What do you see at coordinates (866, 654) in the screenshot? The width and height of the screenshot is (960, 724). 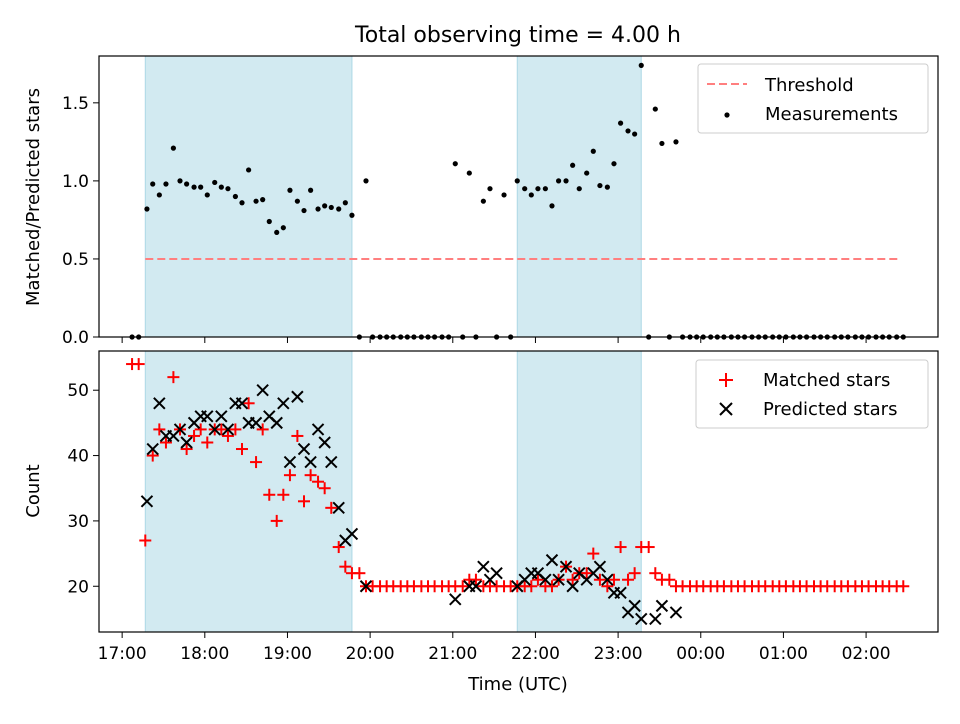 I see `x-tick-label: 02:00` at bounding box center [866, 654].